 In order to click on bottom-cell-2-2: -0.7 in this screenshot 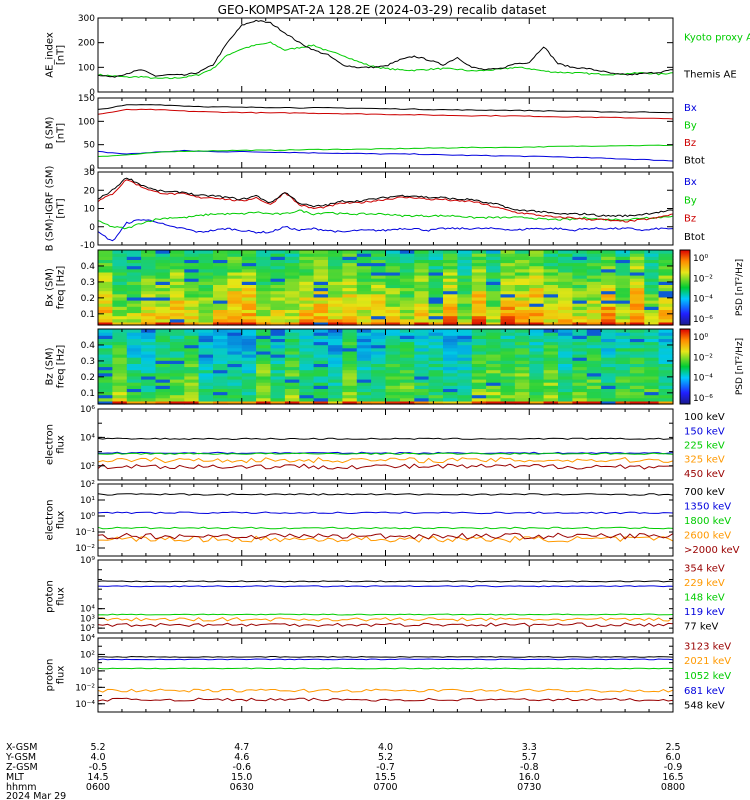, I will do `click(385, 767)`.